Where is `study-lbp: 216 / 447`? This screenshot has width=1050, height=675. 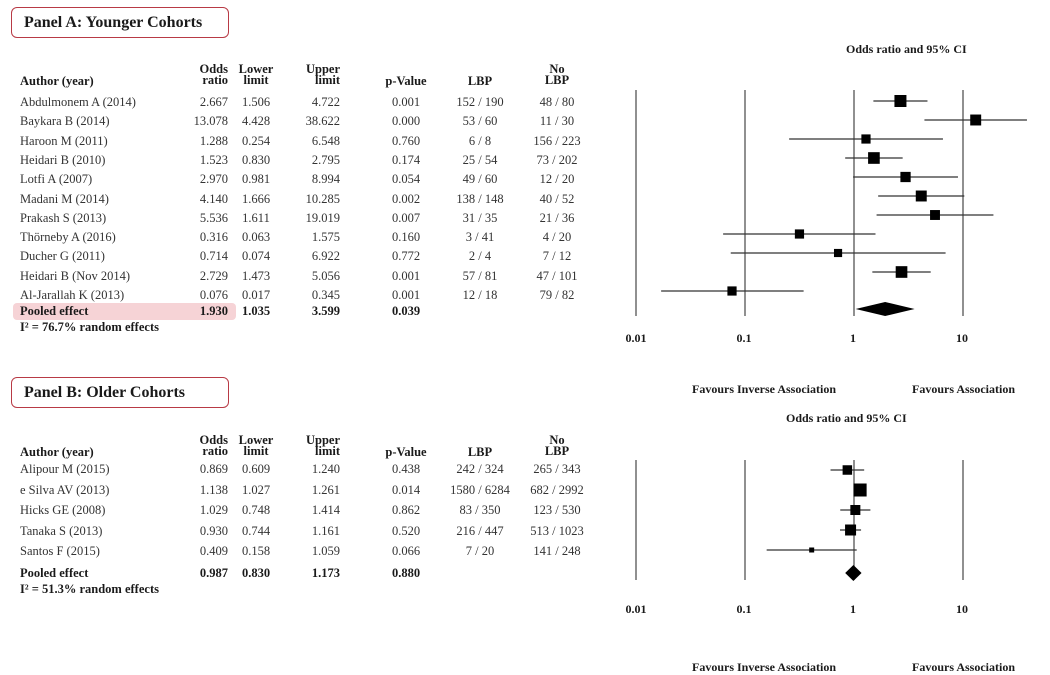
study-lbp: 216 / 447 is located at coordinates (480, 530).